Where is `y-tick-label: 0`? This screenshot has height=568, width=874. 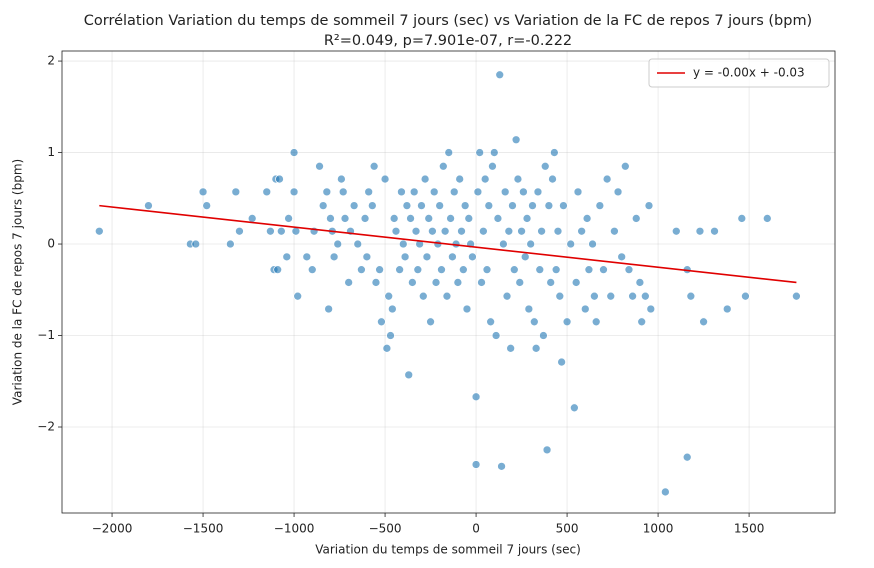 y-tick-label: 0 is located at coordinates (51, 244).